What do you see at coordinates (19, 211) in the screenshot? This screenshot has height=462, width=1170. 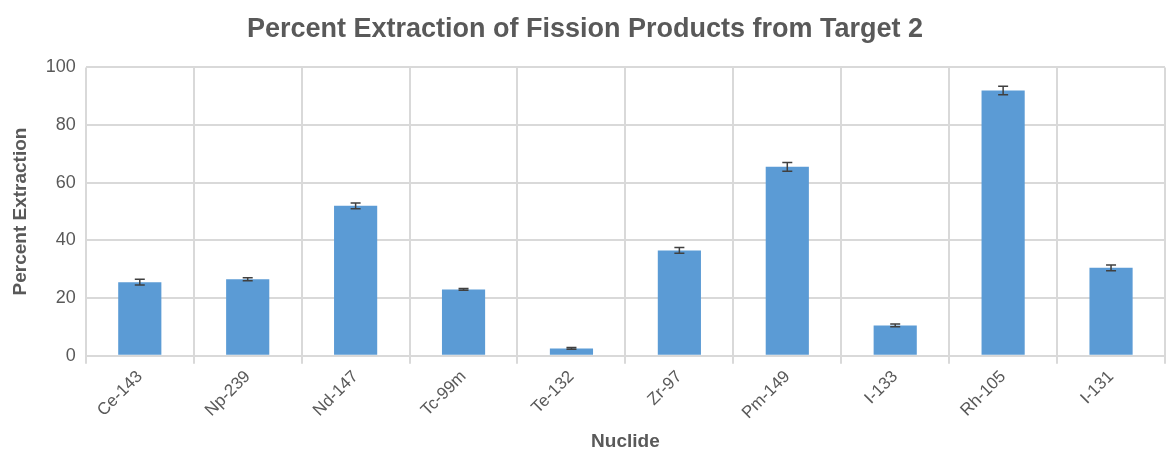 I see `y-axis-title: Percent Extraction` at bounding box center [19, 211].